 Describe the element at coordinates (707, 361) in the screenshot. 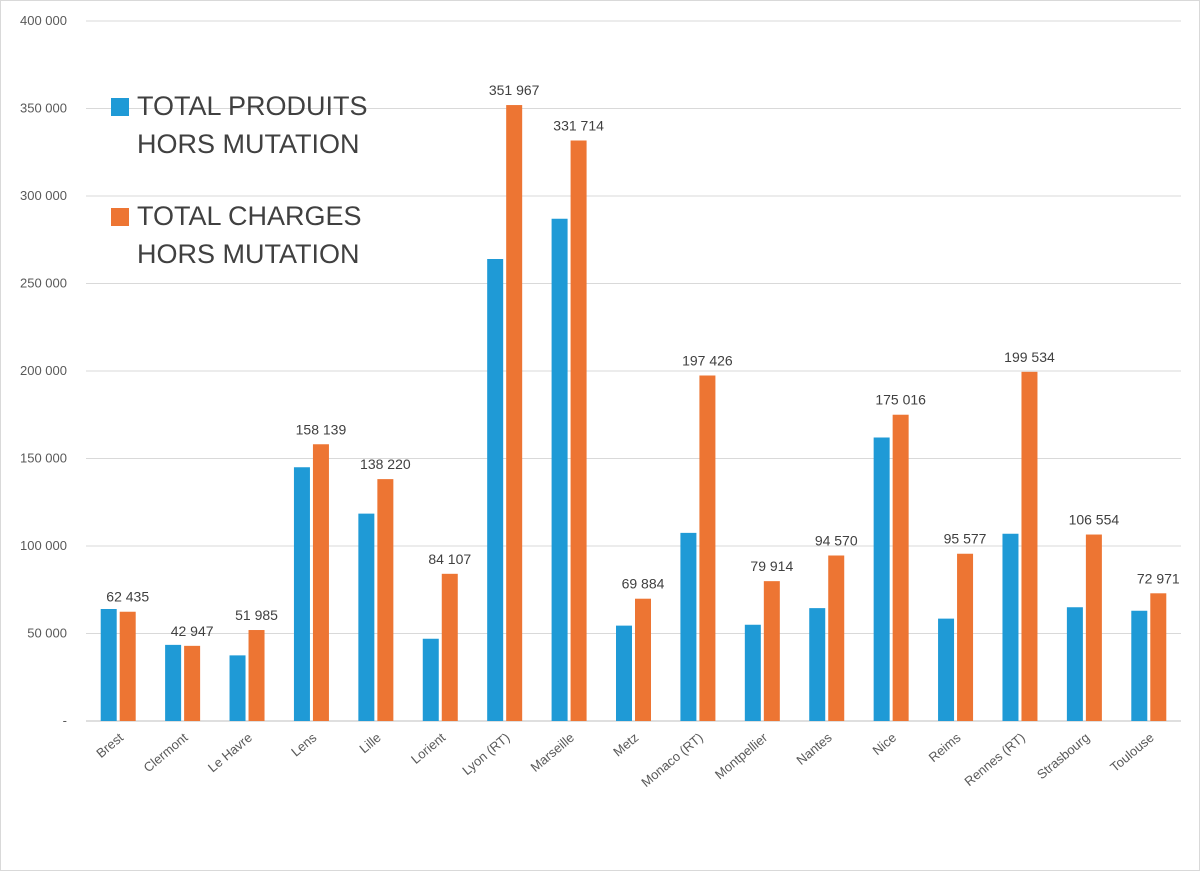

I see `data-label-charges: 197 426` at that location.